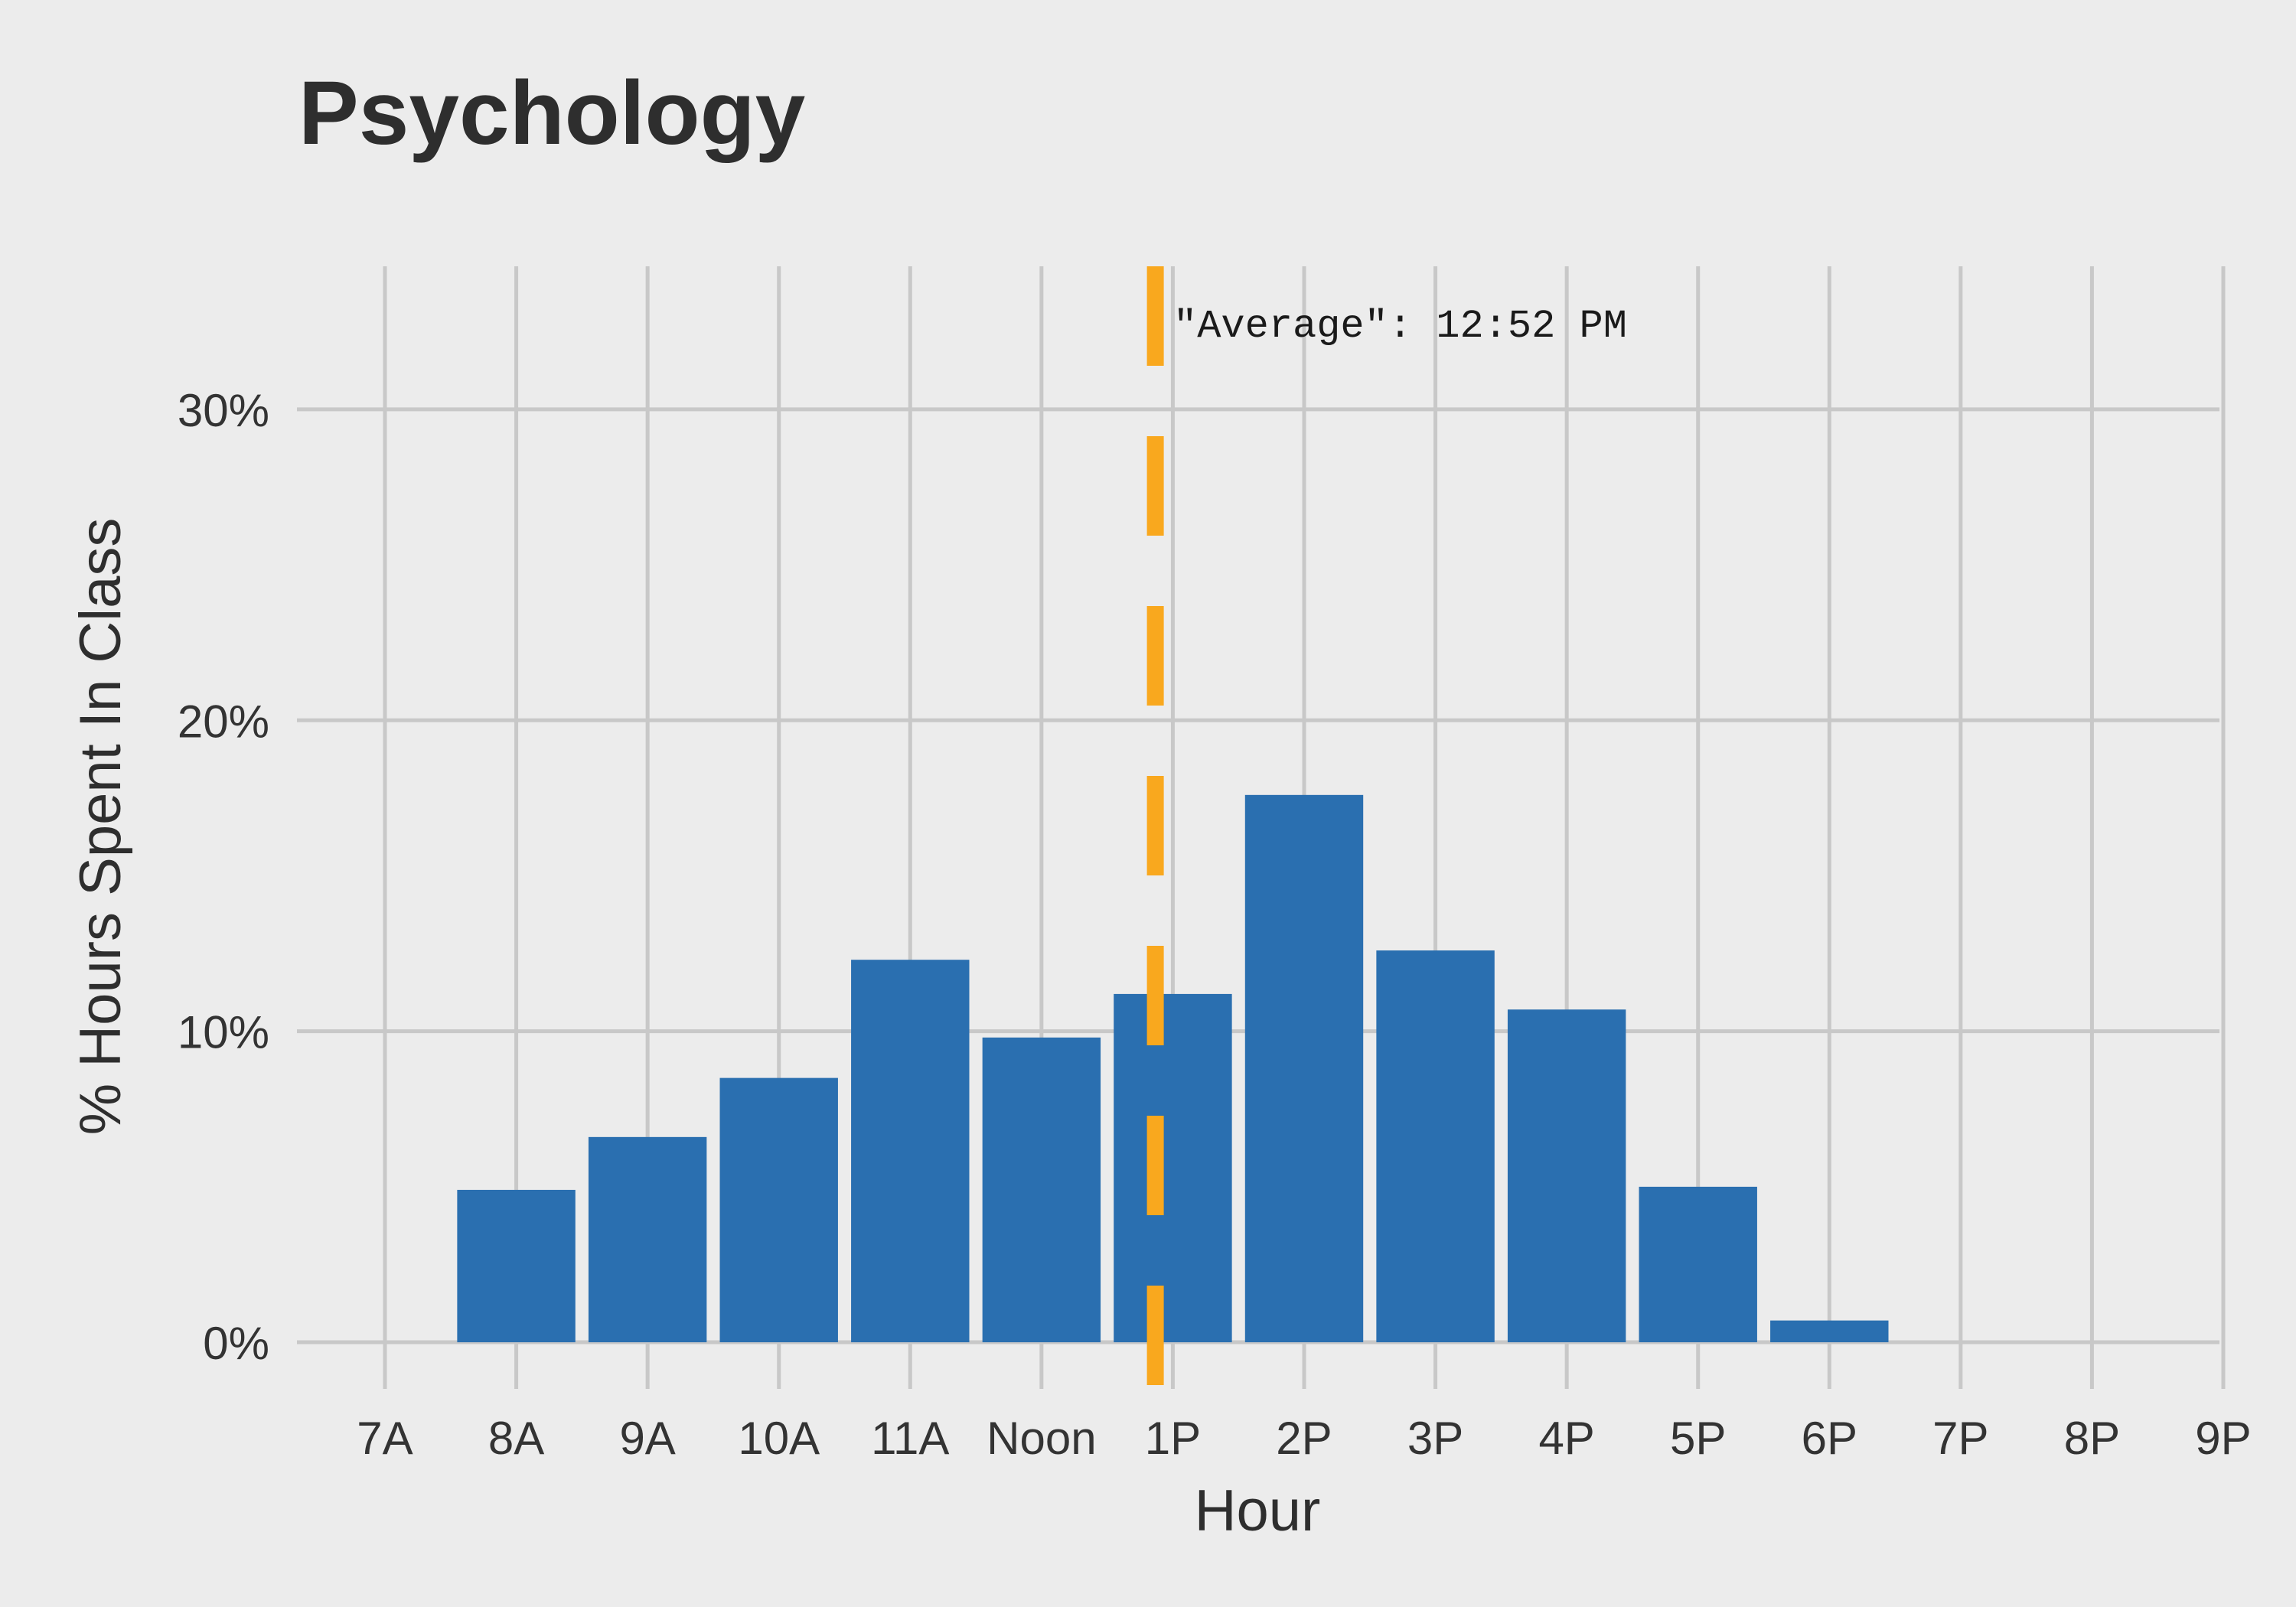  I want to click on bar-4p, so click(1566, 1176).